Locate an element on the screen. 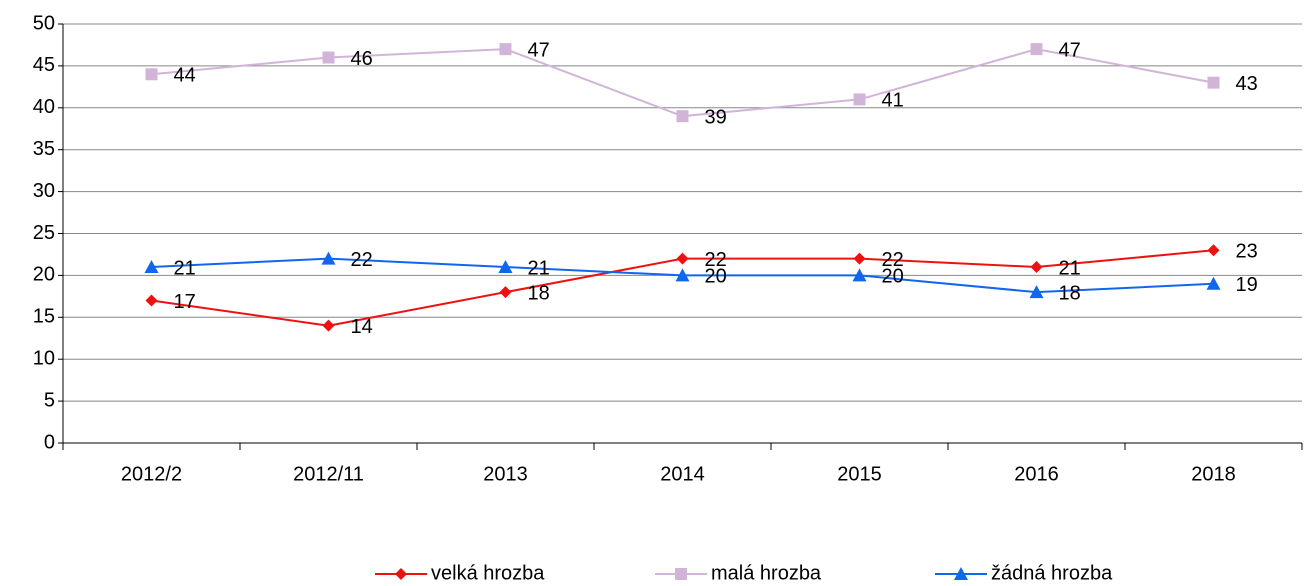 The image size is (1305, 586). y-tick-label: 0 is located at coordinates (49, 442).